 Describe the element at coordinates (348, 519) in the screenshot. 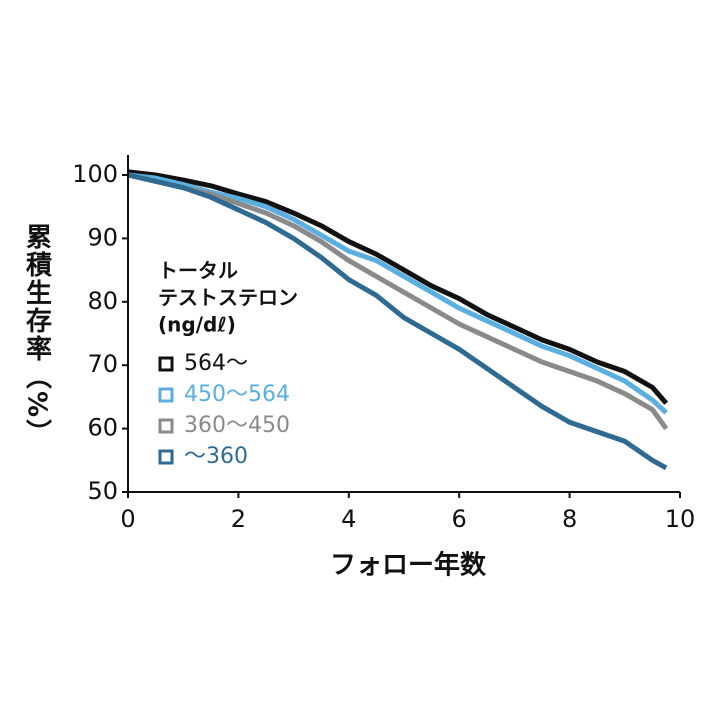

I see `x-tick-label: 4` at that location.